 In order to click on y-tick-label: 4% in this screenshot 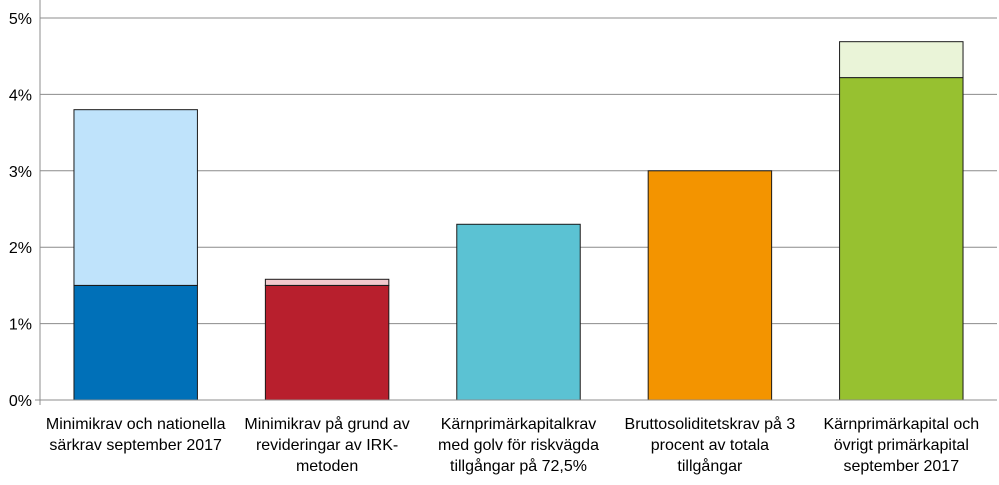, I will do `click(20, 95)`.